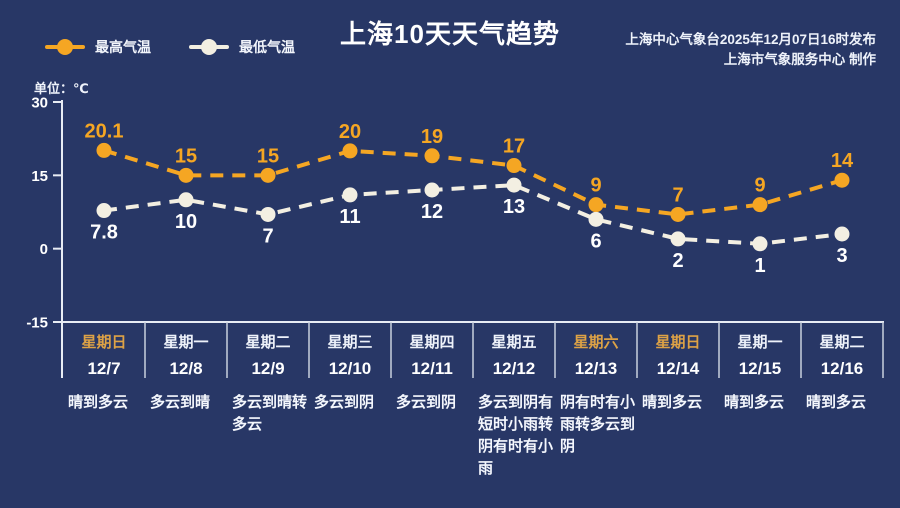 This screenshot has width=900, height=508. I want to click on y-tick-label: 30, so click(39, 103).